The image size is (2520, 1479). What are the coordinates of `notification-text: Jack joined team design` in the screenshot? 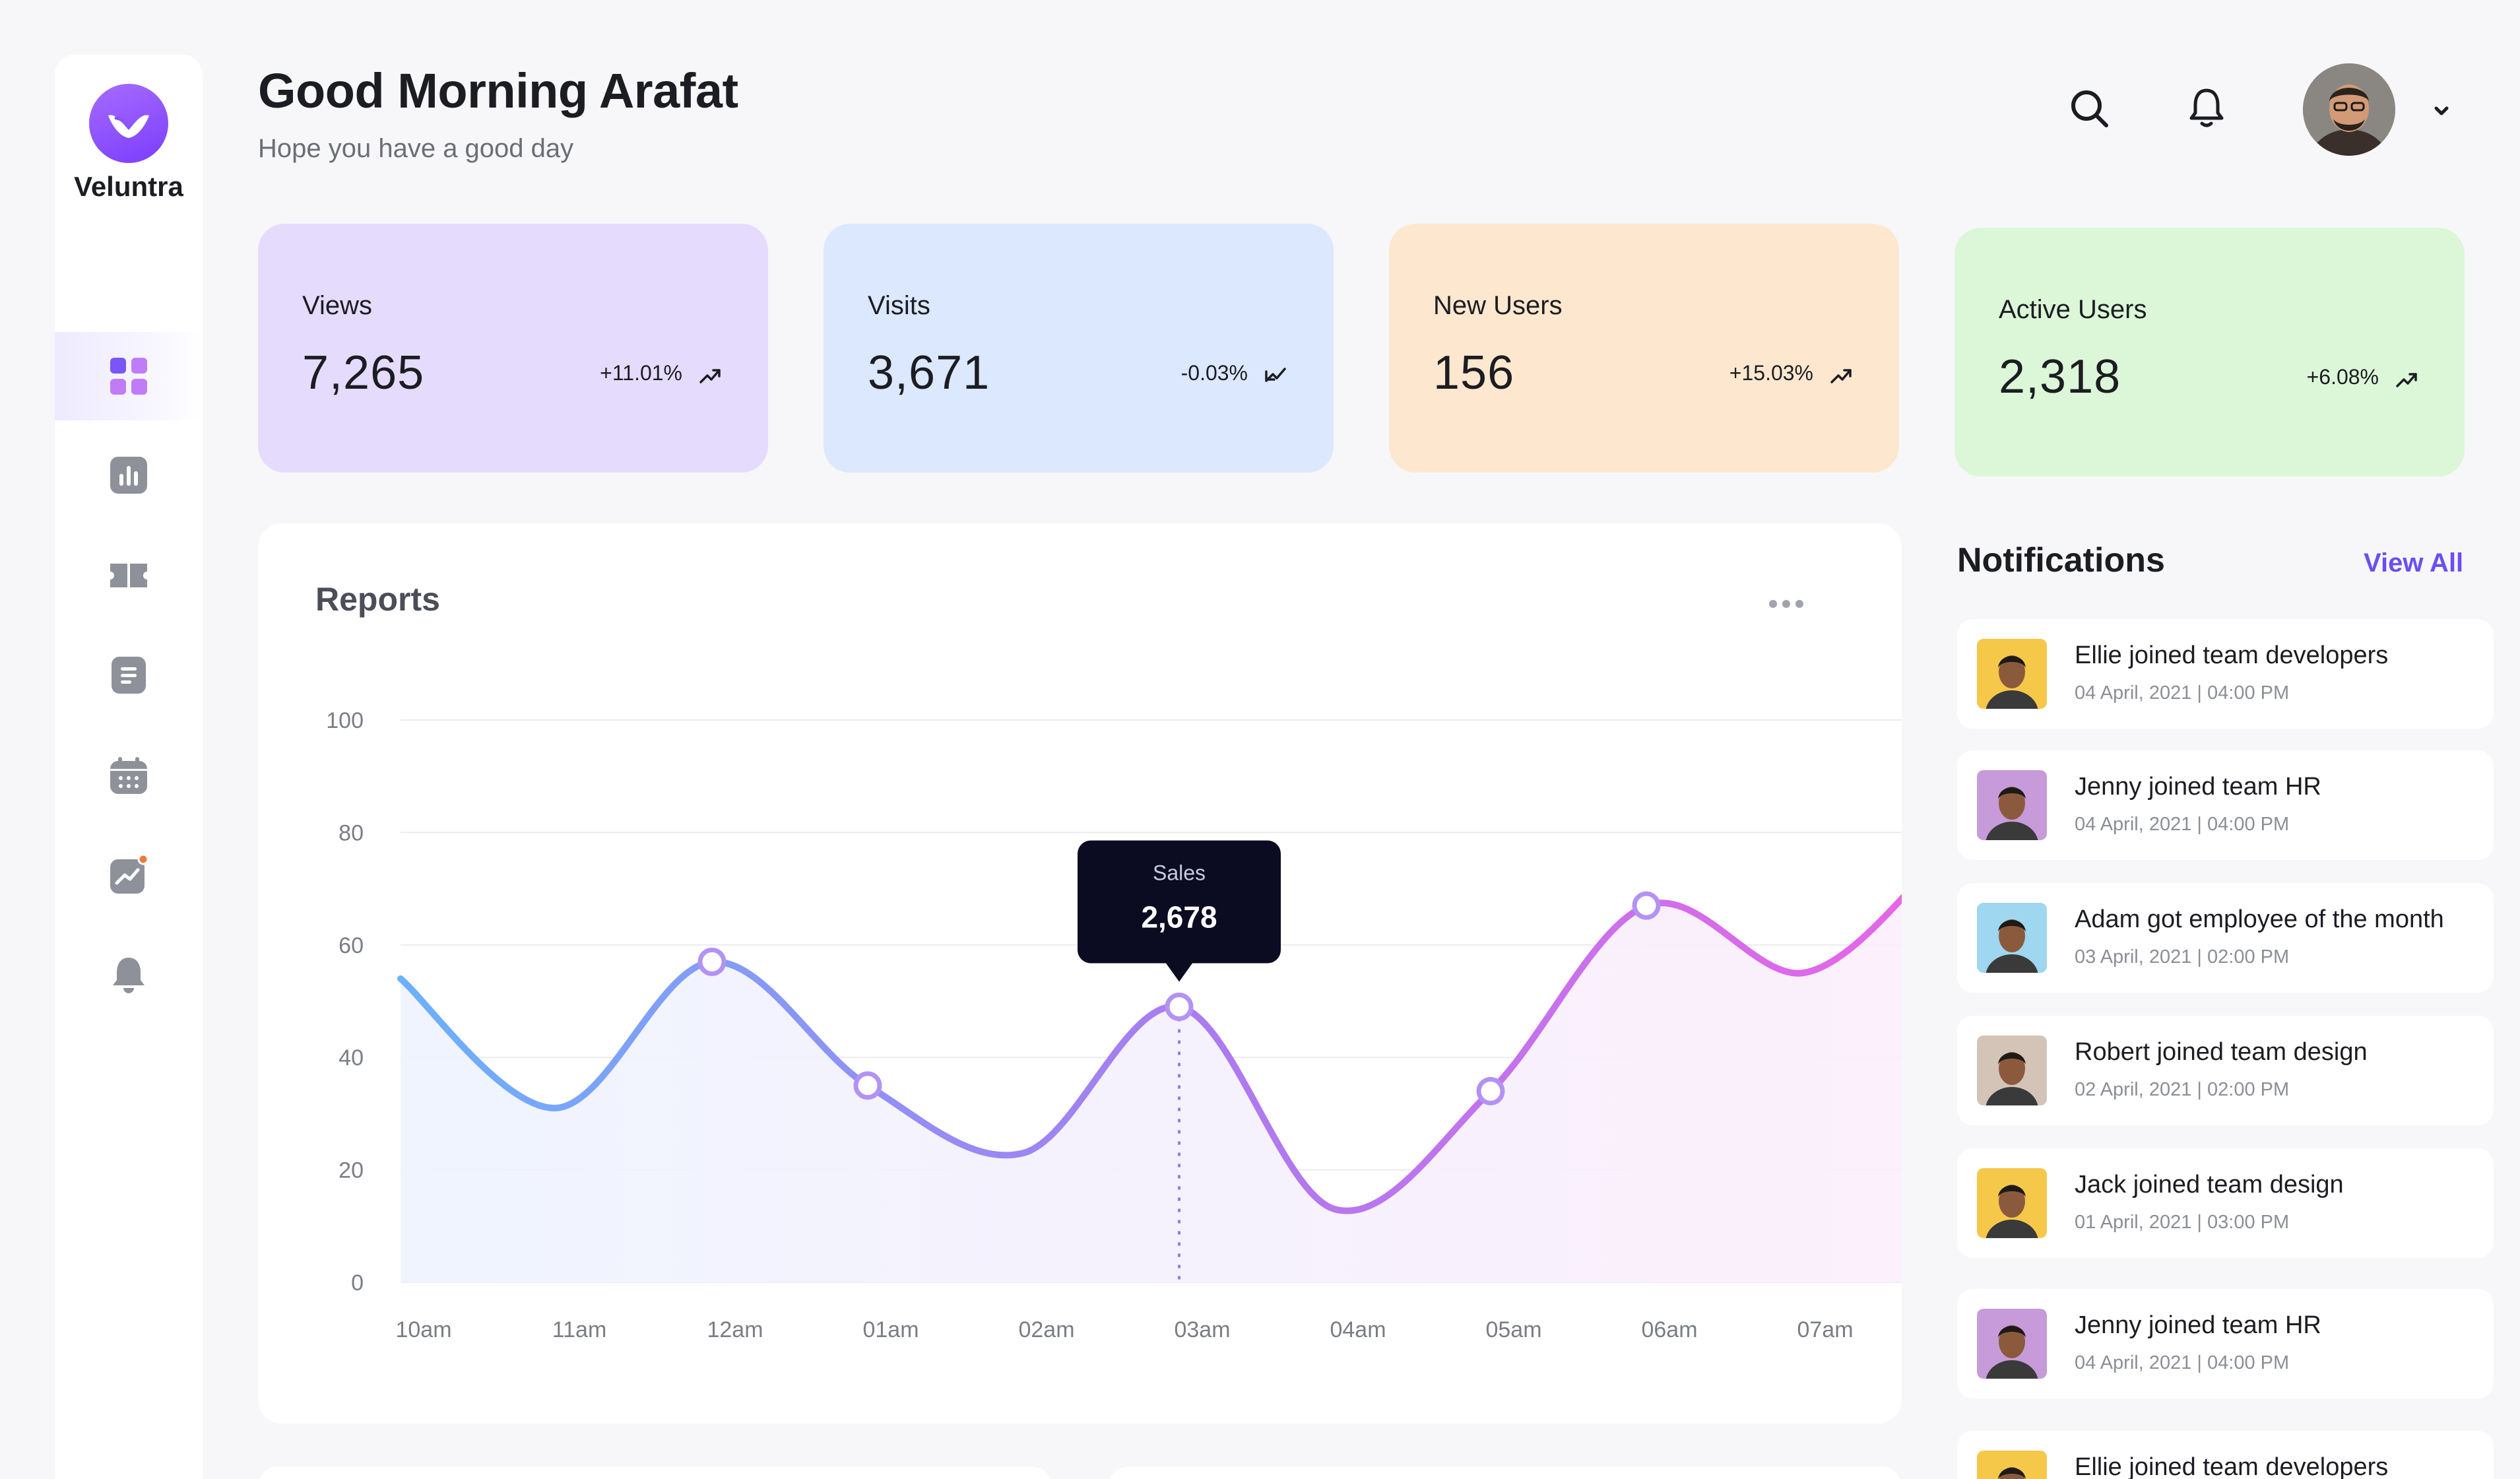 It's located at (2209, 1185).